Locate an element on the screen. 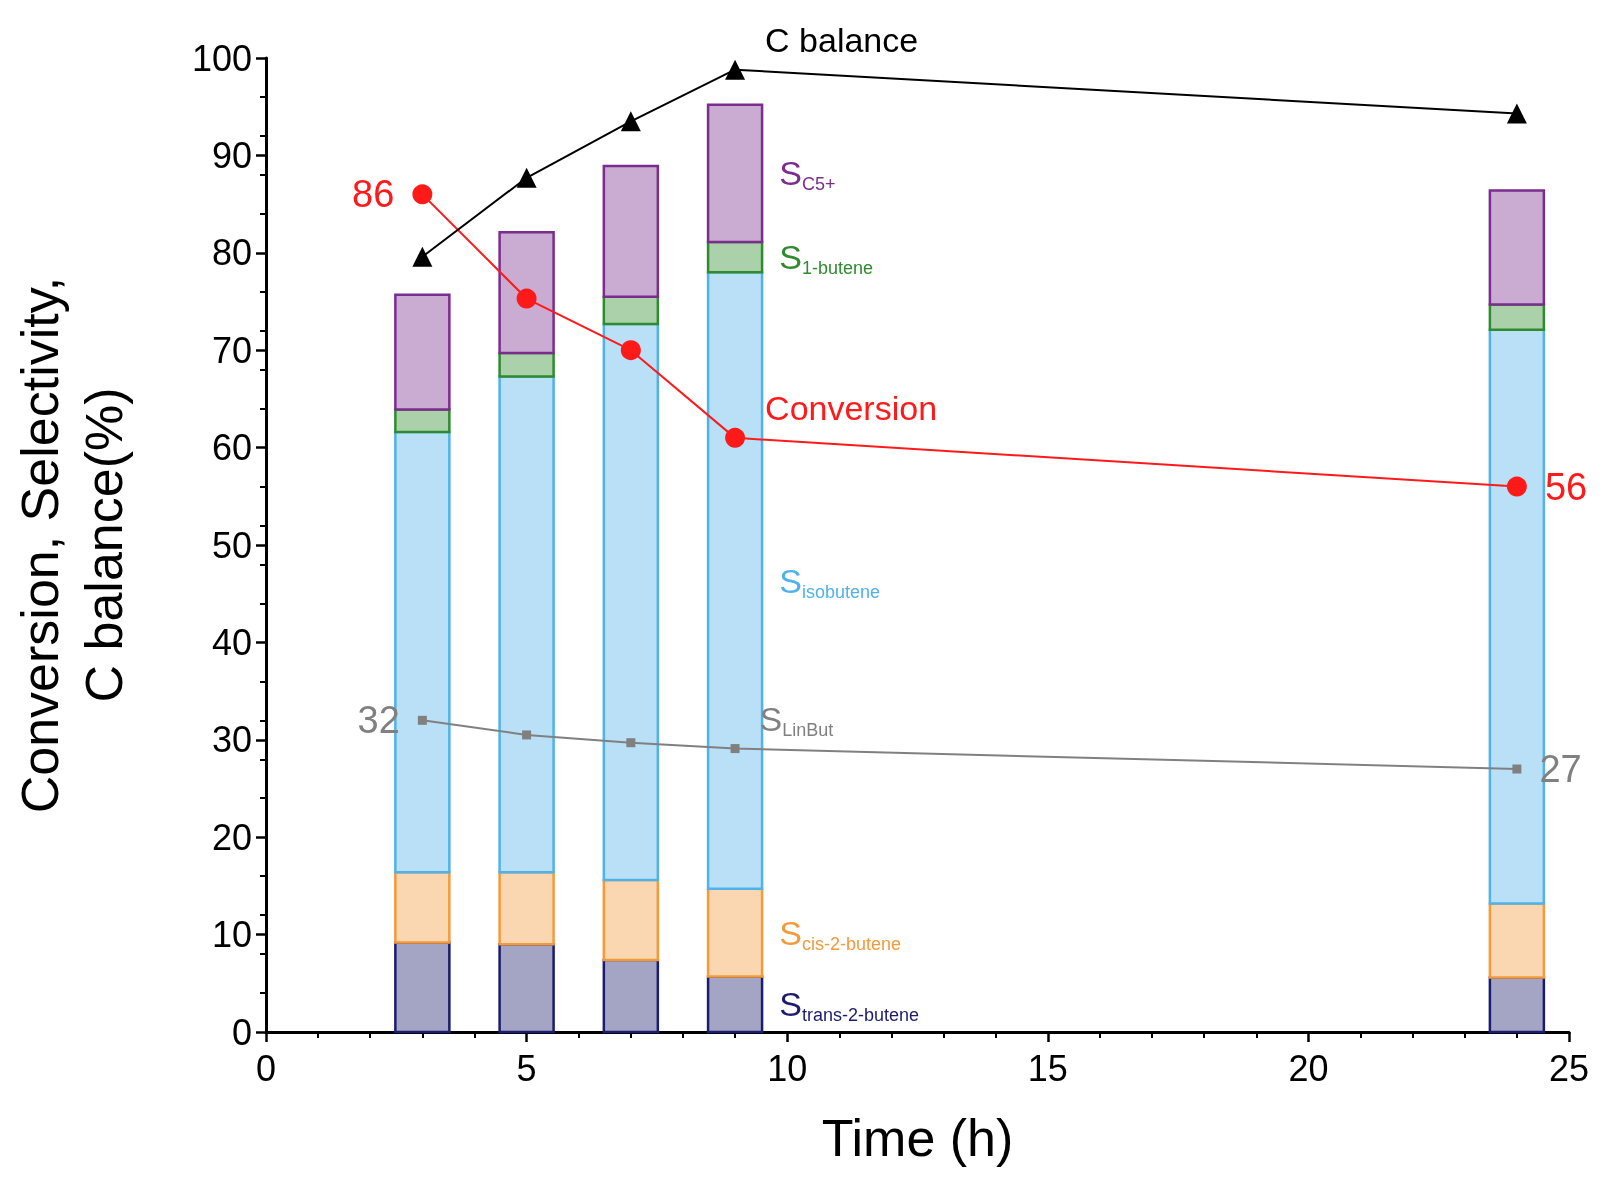  y-tick-label: 70 is located at coordinates (231, 350).